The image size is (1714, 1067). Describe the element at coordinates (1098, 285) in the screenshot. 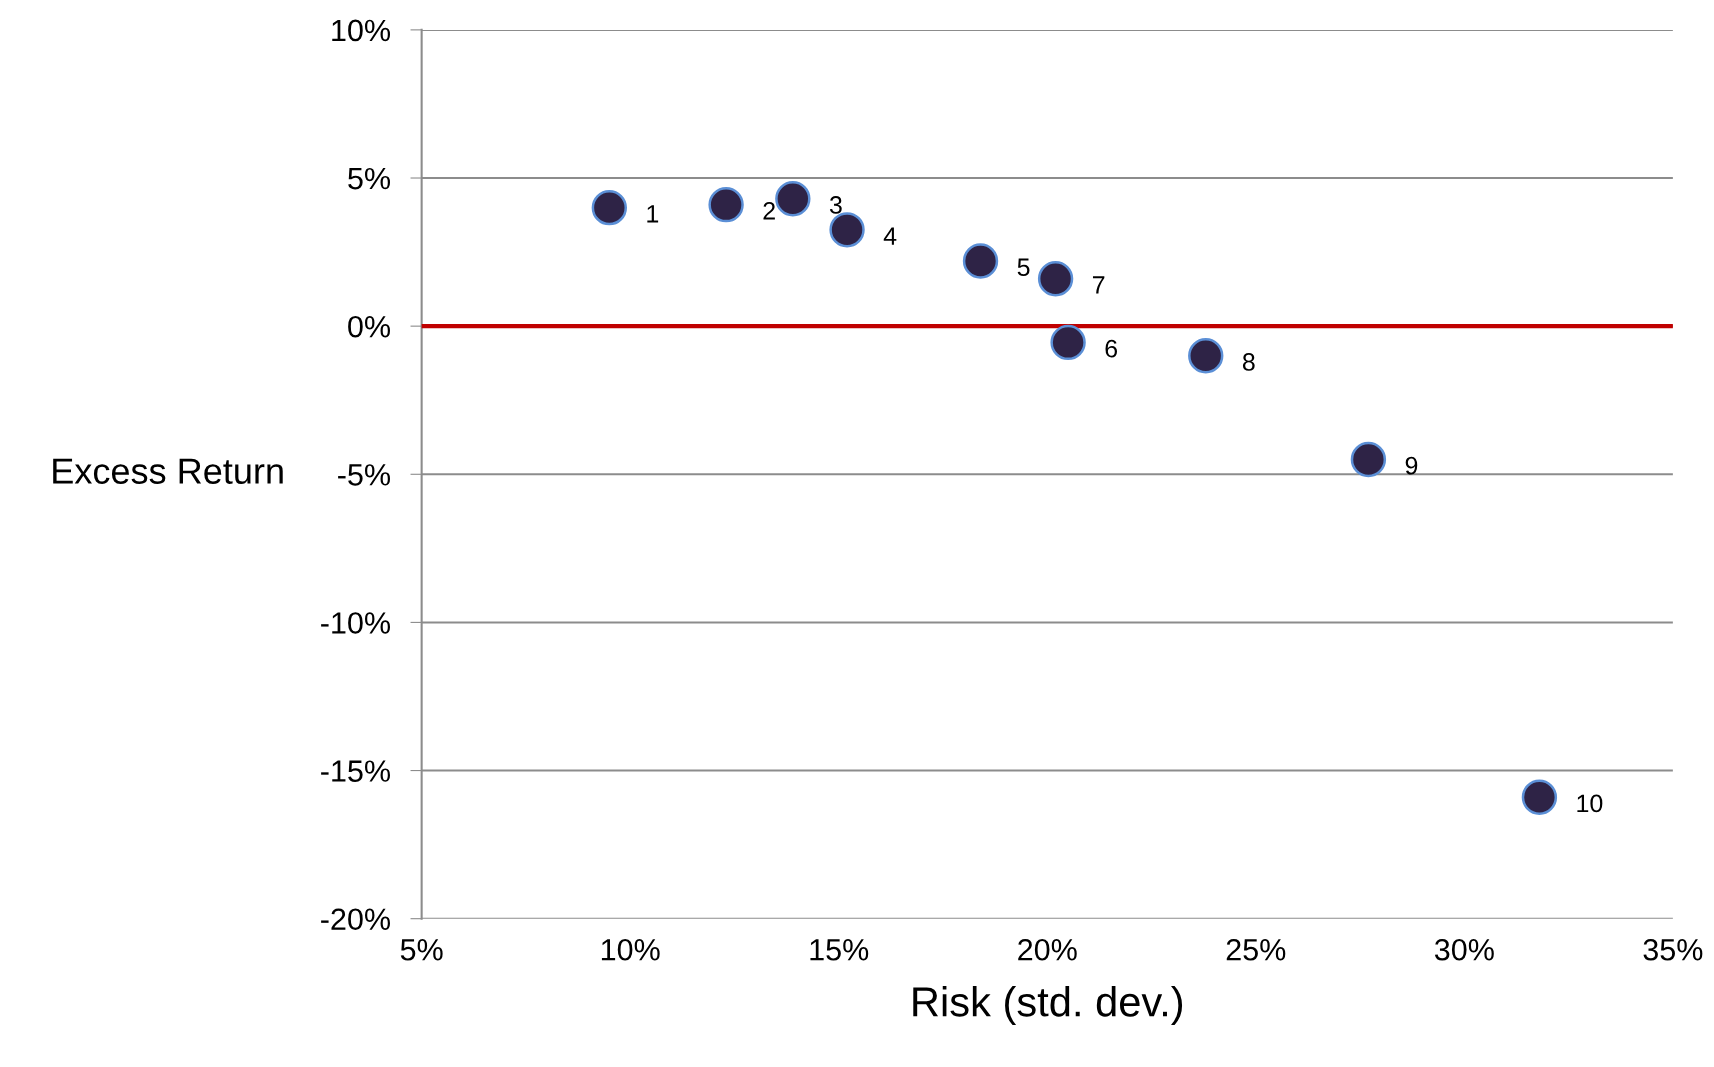

I see `annotation: 7` at that location.